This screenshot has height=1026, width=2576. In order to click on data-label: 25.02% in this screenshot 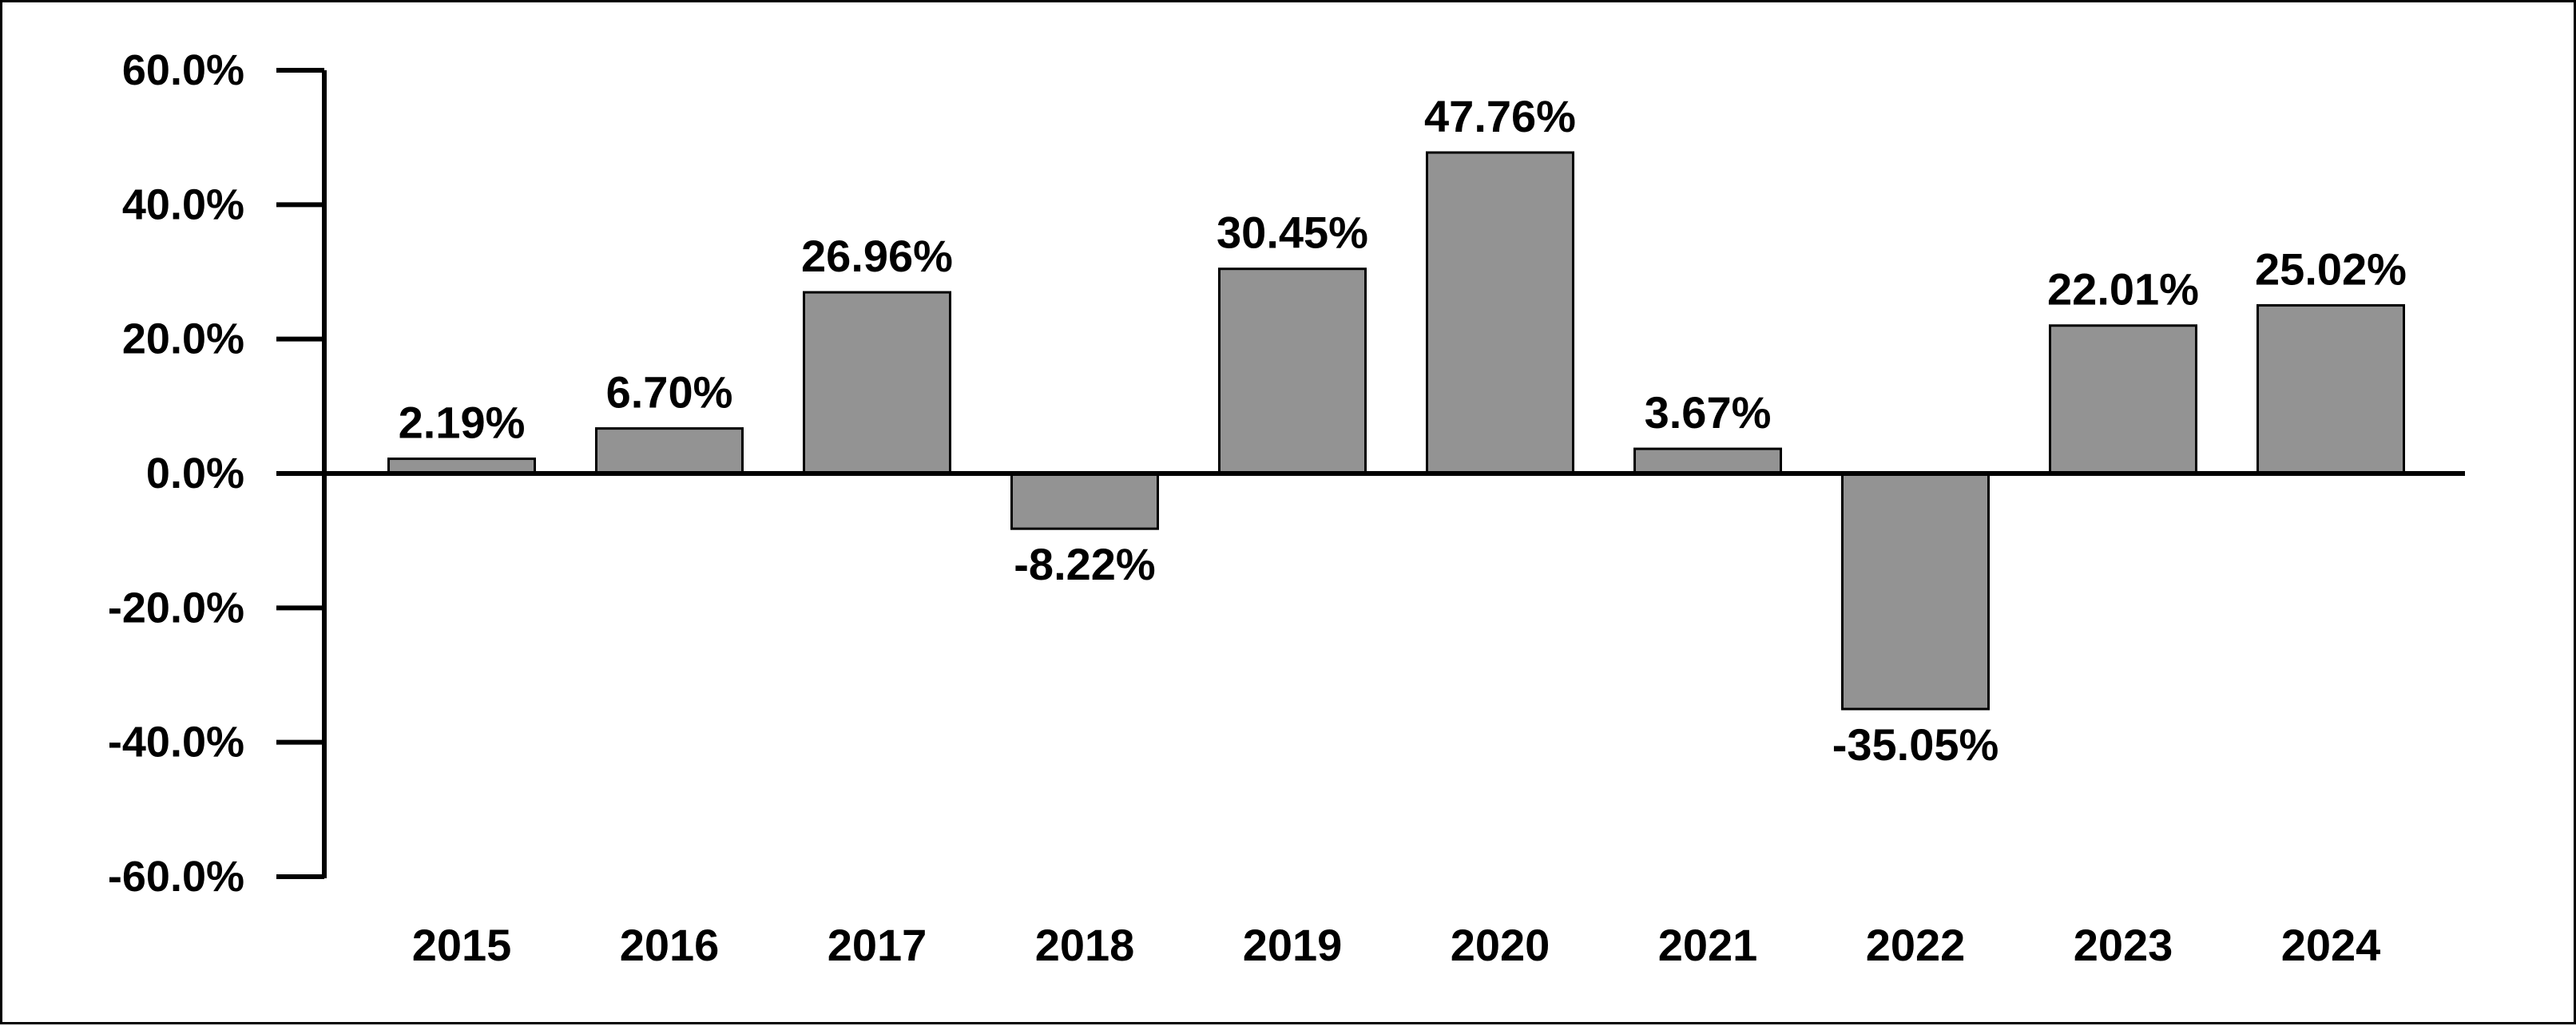, I will do `click(2331, 269)`.